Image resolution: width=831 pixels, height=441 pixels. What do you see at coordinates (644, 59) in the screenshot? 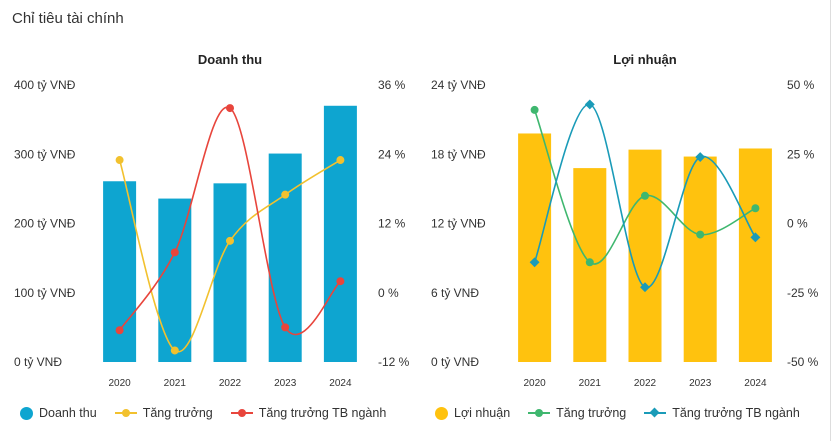
I see `chart-title: Lợi nhuận` at bounding box center [644, 59].